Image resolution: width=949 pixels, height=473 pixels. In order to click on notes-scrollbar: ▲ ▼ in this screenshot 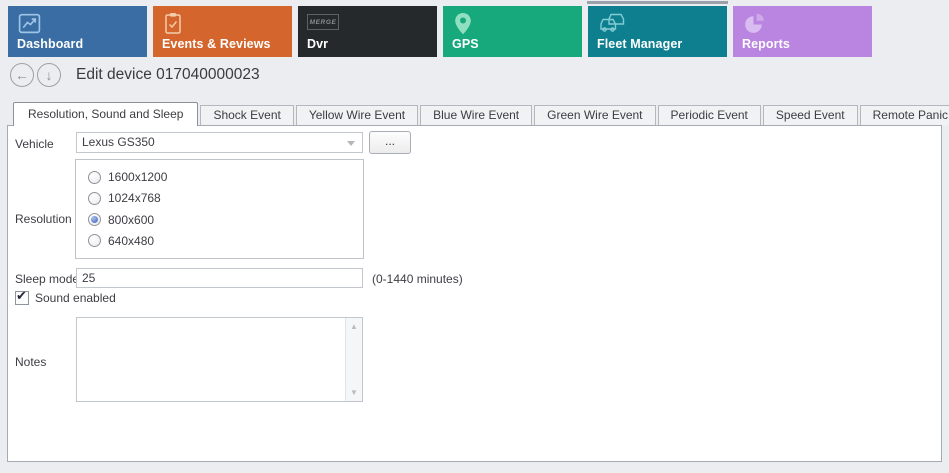, I will do `click(353, 359)`.